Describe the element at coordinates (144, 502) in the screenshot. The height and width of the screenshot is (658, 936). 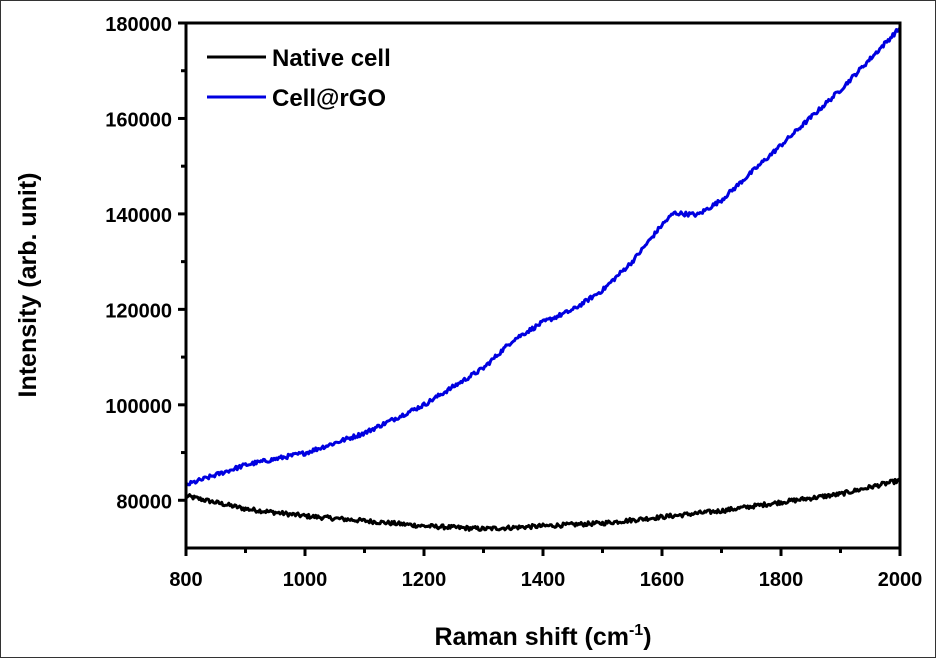
I see `y-tick-label: 80000` at that location.